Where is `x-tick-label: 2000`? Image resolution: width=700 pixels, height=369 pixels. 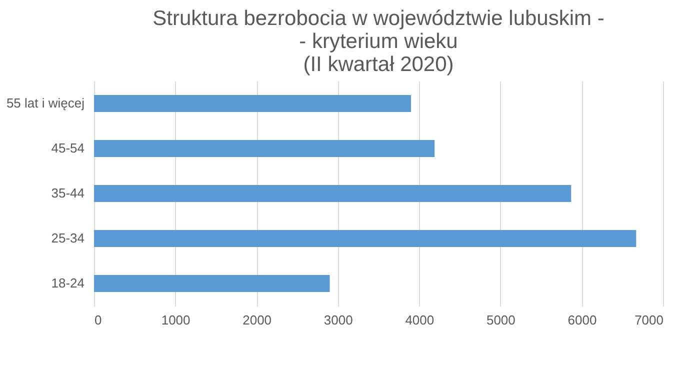
x-tick-label: 2000 is located at coordinates (257, 320).